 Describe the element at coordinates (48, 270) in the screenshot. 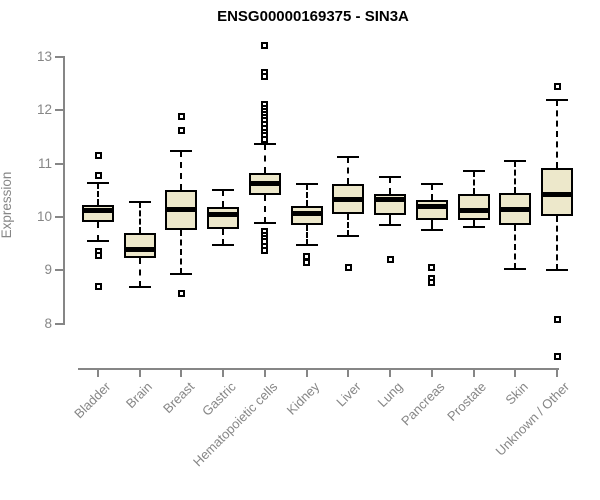

I see `y-tick-label: 9` at that location.